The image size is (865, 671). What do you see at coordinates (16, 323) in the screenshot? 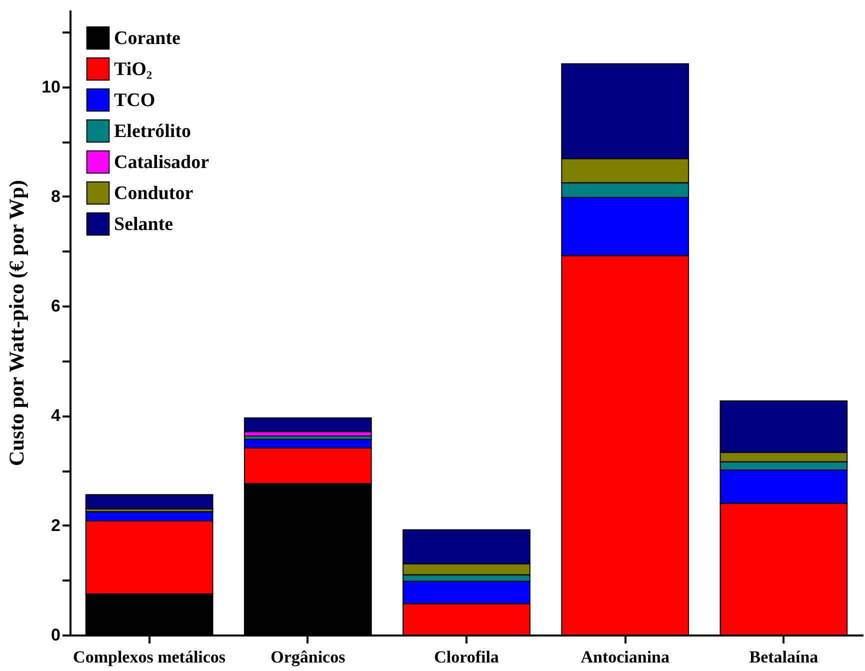
I see `y-axis-title: Custo por Watt-pico (€ por Wp)` at bounding box center [16, 323].